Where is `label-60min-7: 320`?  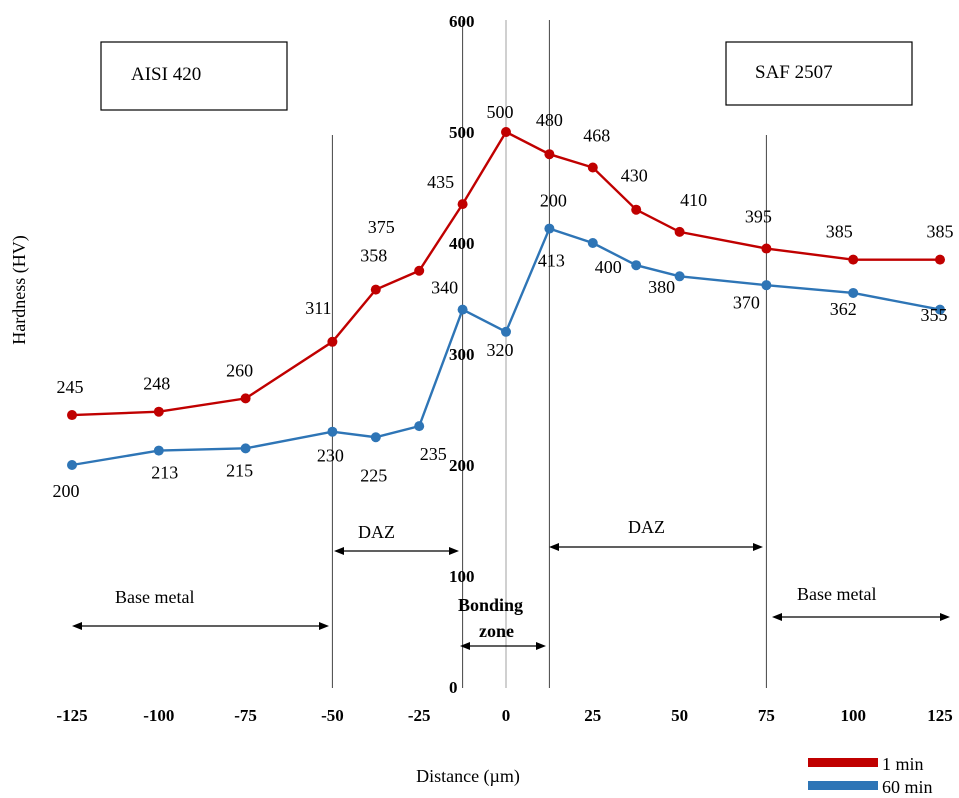
label-60min-7: 320 is located at coordinates (500, 350).